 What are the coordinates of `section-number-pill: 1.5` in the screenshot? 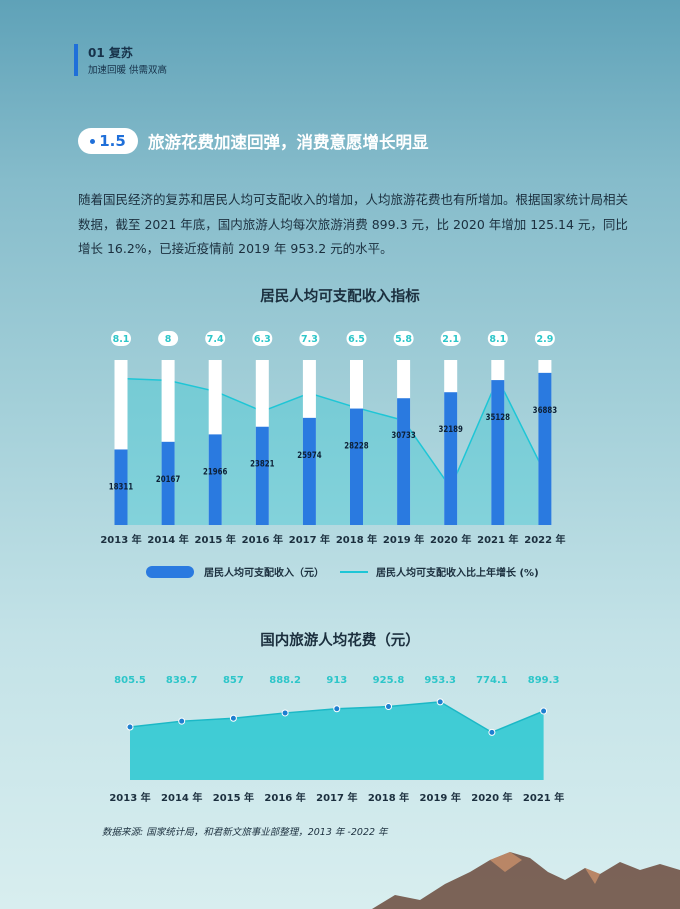 It's located at (108, 141).